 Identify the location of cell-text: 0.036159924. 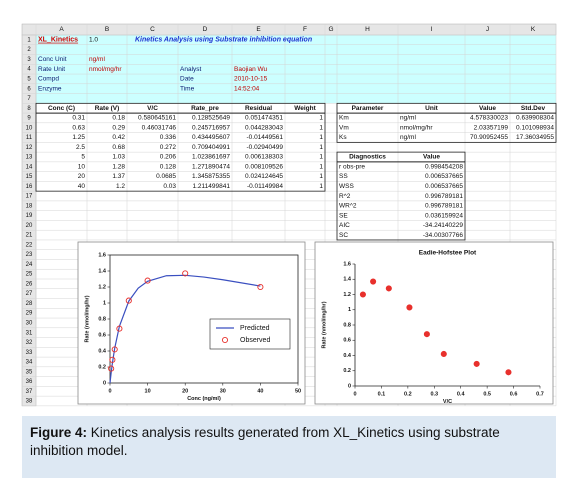
(444, 215).